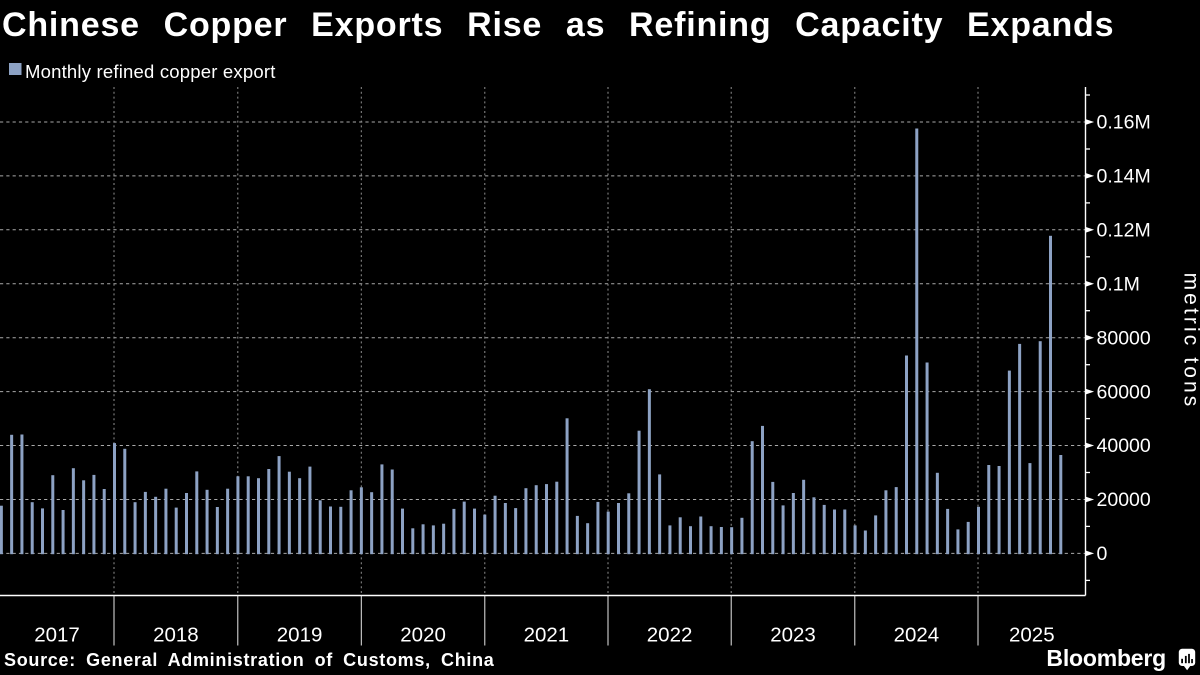  Describe the element at coordinates (423, 634) in the screenshot. I see `svg-text: 2020` at that location.